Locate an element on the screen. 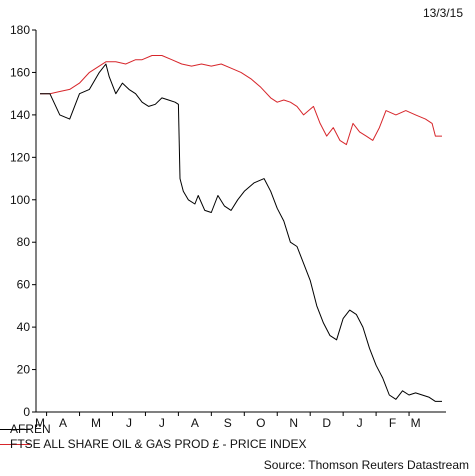 The height and width of the screenshot is (476, 475). y-tick-label: 40 is located at coordinates (24, 327).